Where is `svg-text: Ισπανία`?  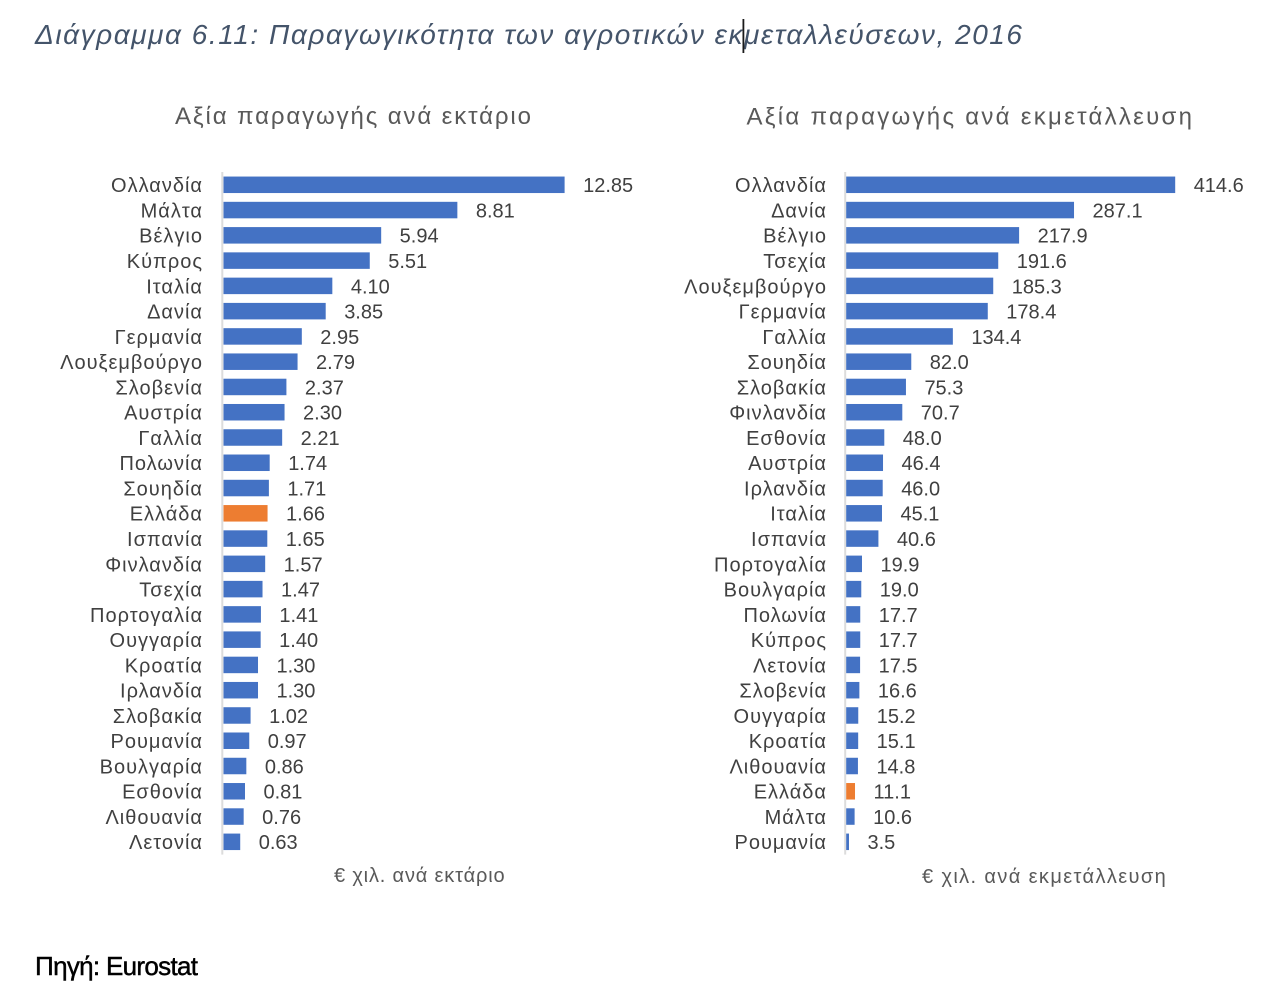
svg-text: Ισπανία is located at coordinates (789, 540).